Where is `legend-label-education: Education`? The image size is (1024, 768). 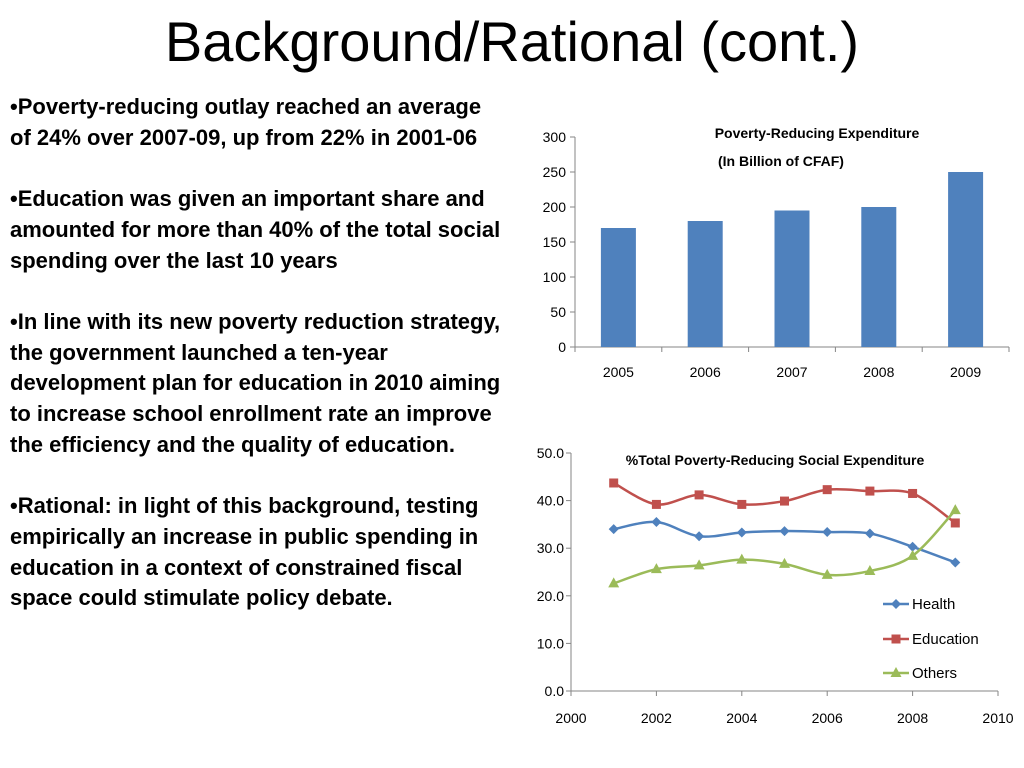 legend-label-education: Education is located at coordinates (945, 639).